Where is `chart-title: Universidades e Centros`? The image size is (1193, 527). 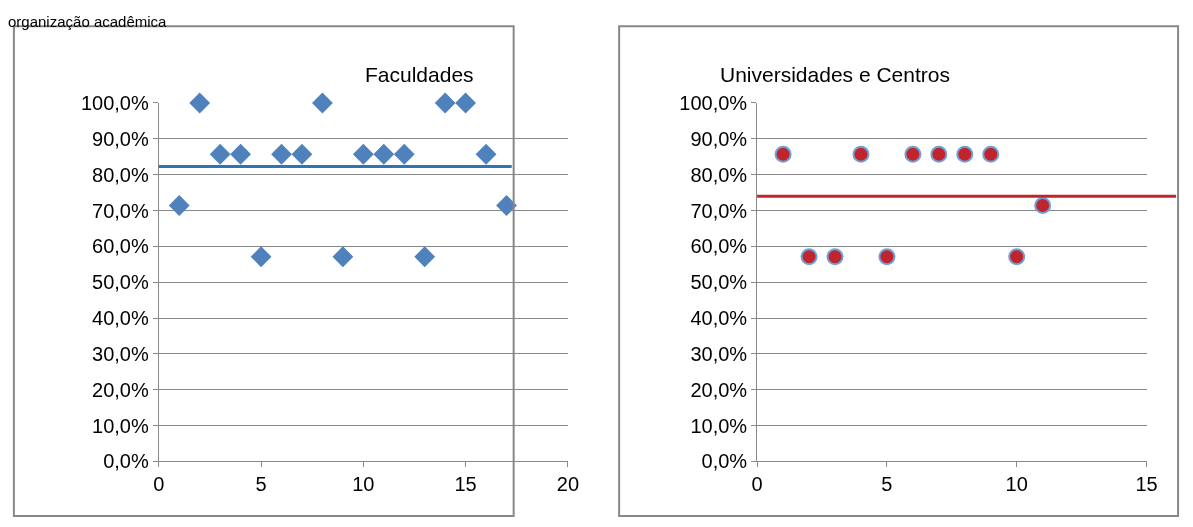
chart-title: Universidades e Centros is located at coordinates (835, 74).